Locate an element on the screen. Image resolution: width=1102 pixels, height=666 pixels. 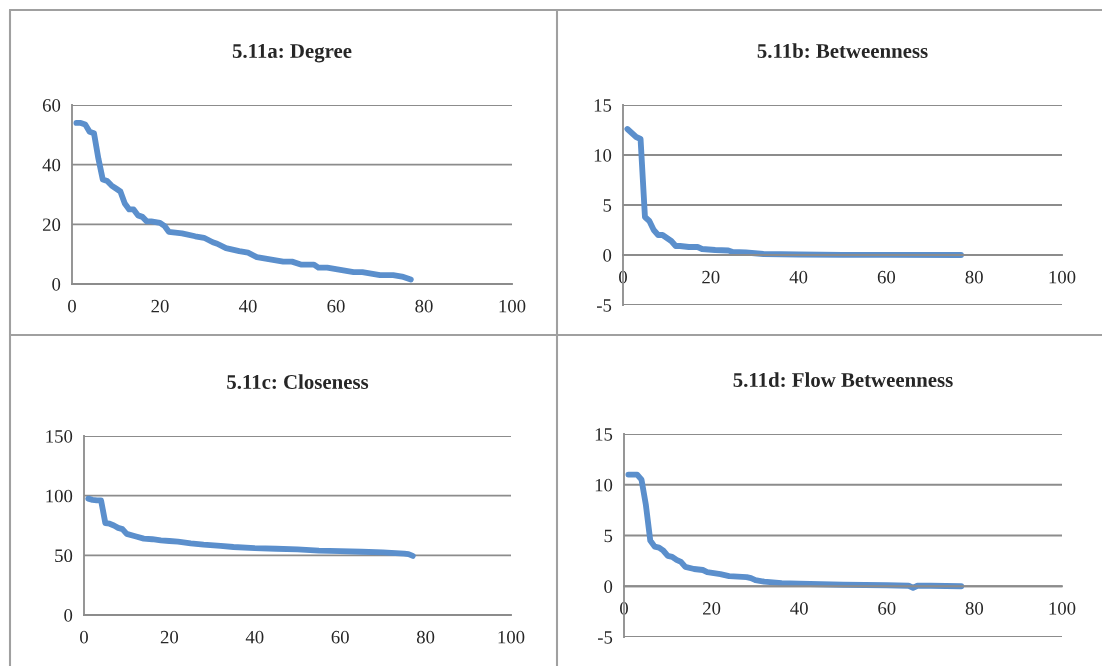
y-tick-label: 150 is located at coordinates (59, 436).